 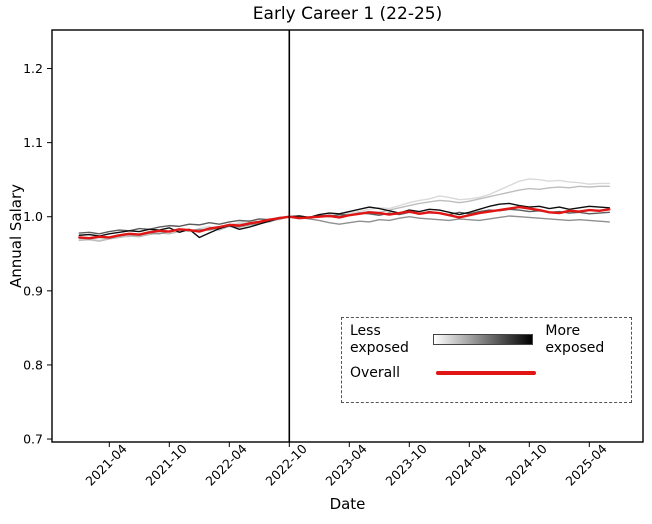 What do you see at coordinates (33, 364) in the screenshot?
I see `y-tick-label: 0.8` at bounding box center [33, 364].